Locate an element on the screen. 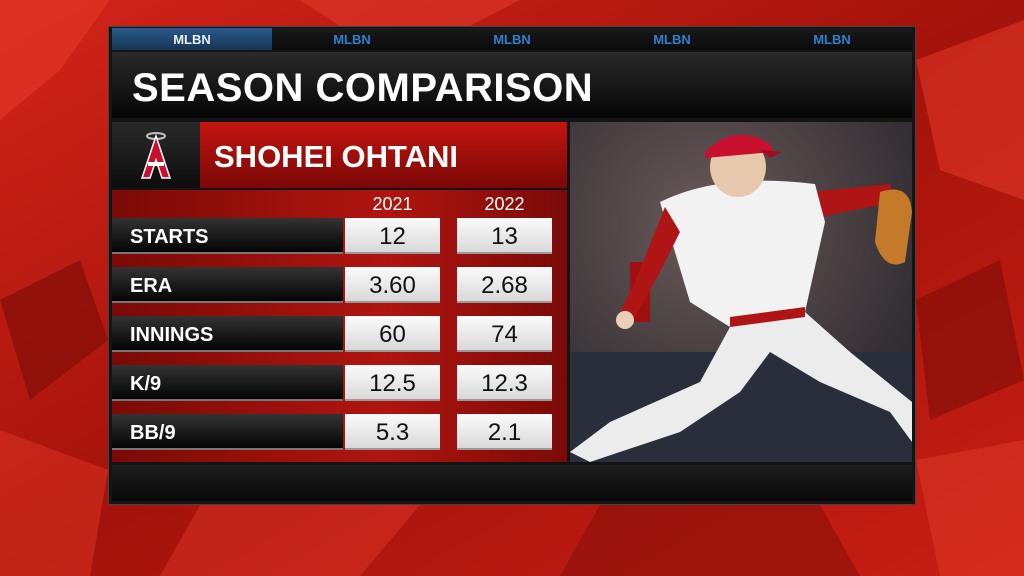 This screenshot has width=1024, height=576. row-label: BB/9 is located at coordinates (227, 432).